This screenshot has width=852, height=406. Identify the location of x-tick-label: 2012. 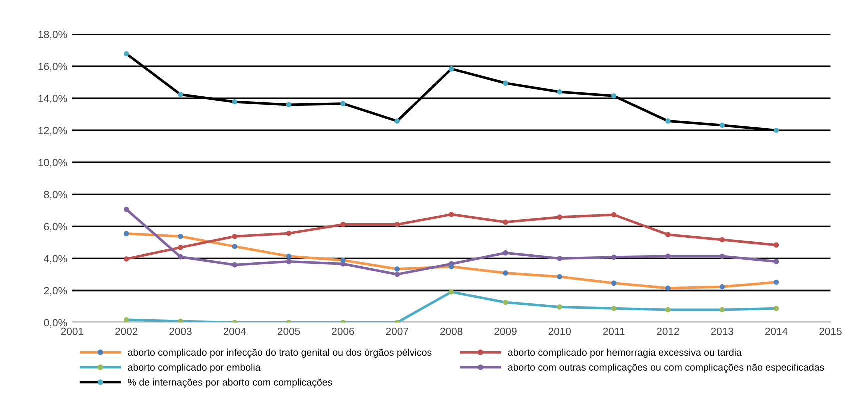
(668, 332).